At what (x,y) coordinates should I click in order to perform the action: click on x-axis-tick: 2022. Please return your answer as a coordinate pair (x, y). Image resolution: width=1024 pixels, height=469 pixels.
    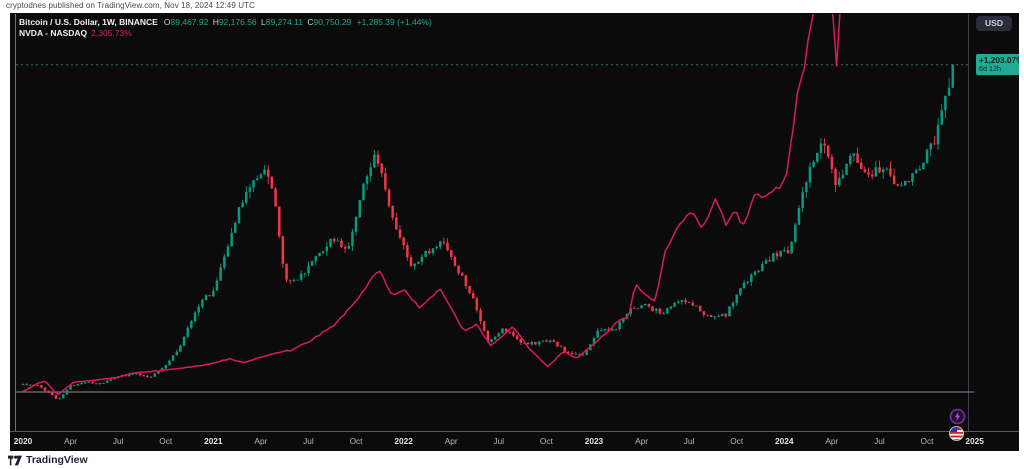
    Looking at the image, I should click on (403, 441).